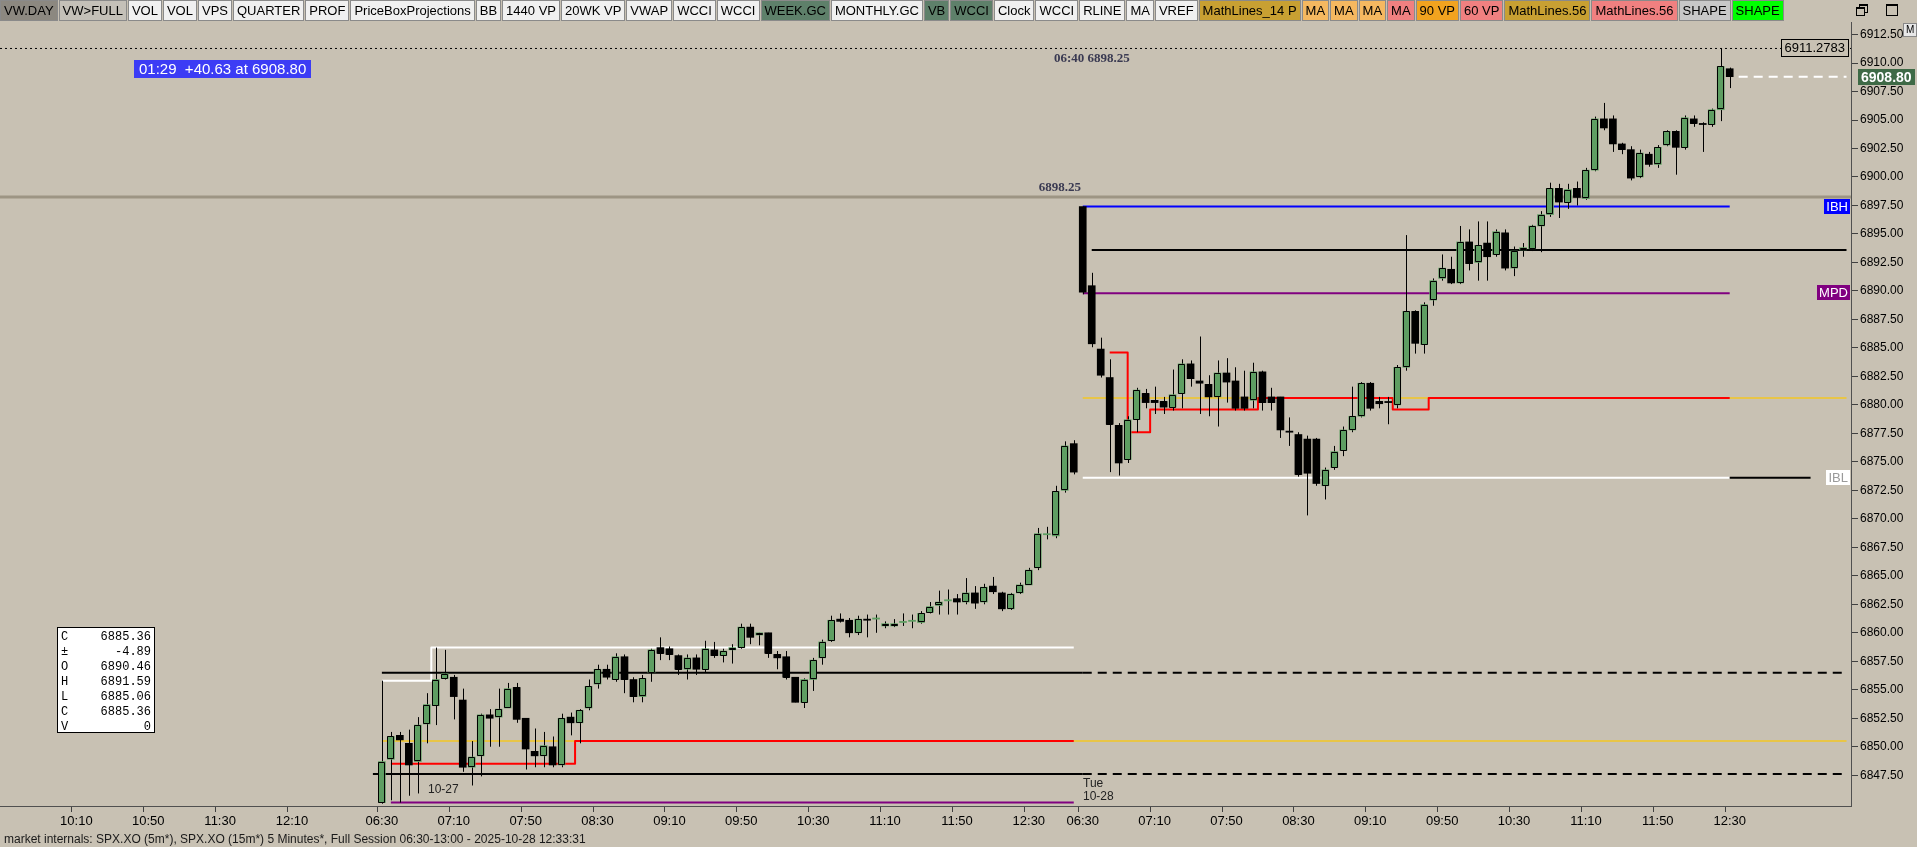 This screenshot has width=1917, height=847. I want to click on text: 6908.80, so click(1886, 77).